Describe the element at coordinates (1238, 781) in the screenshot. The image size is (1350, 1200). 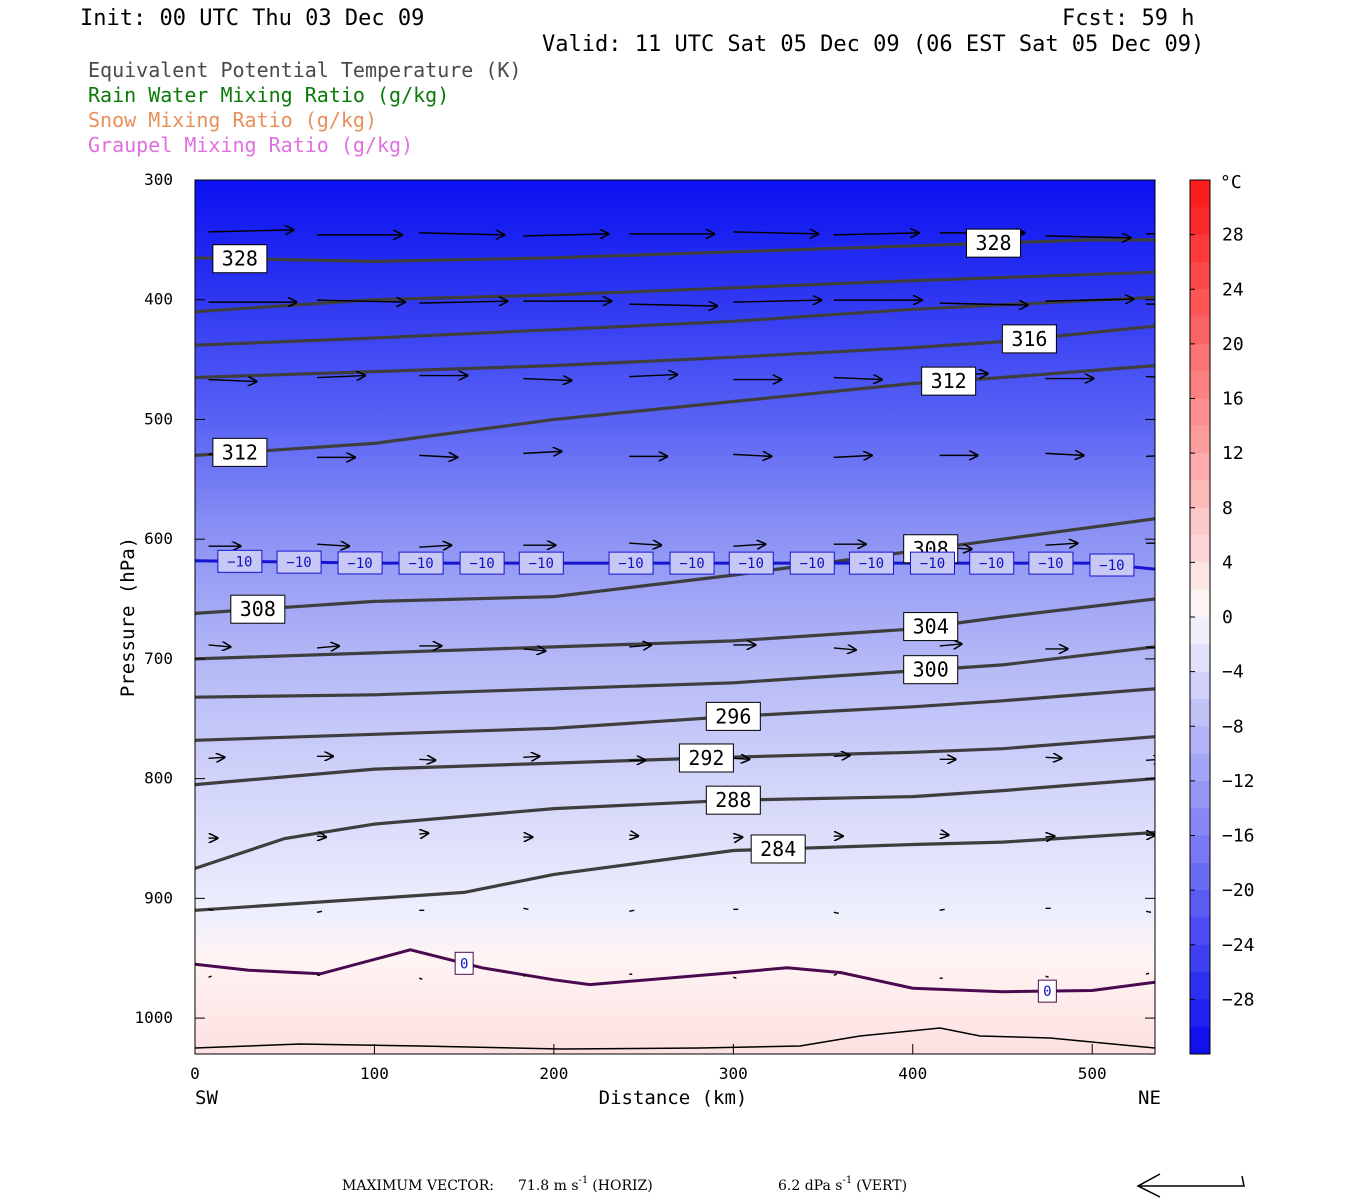
I see `colorbar-tick-label: −12` at that location.